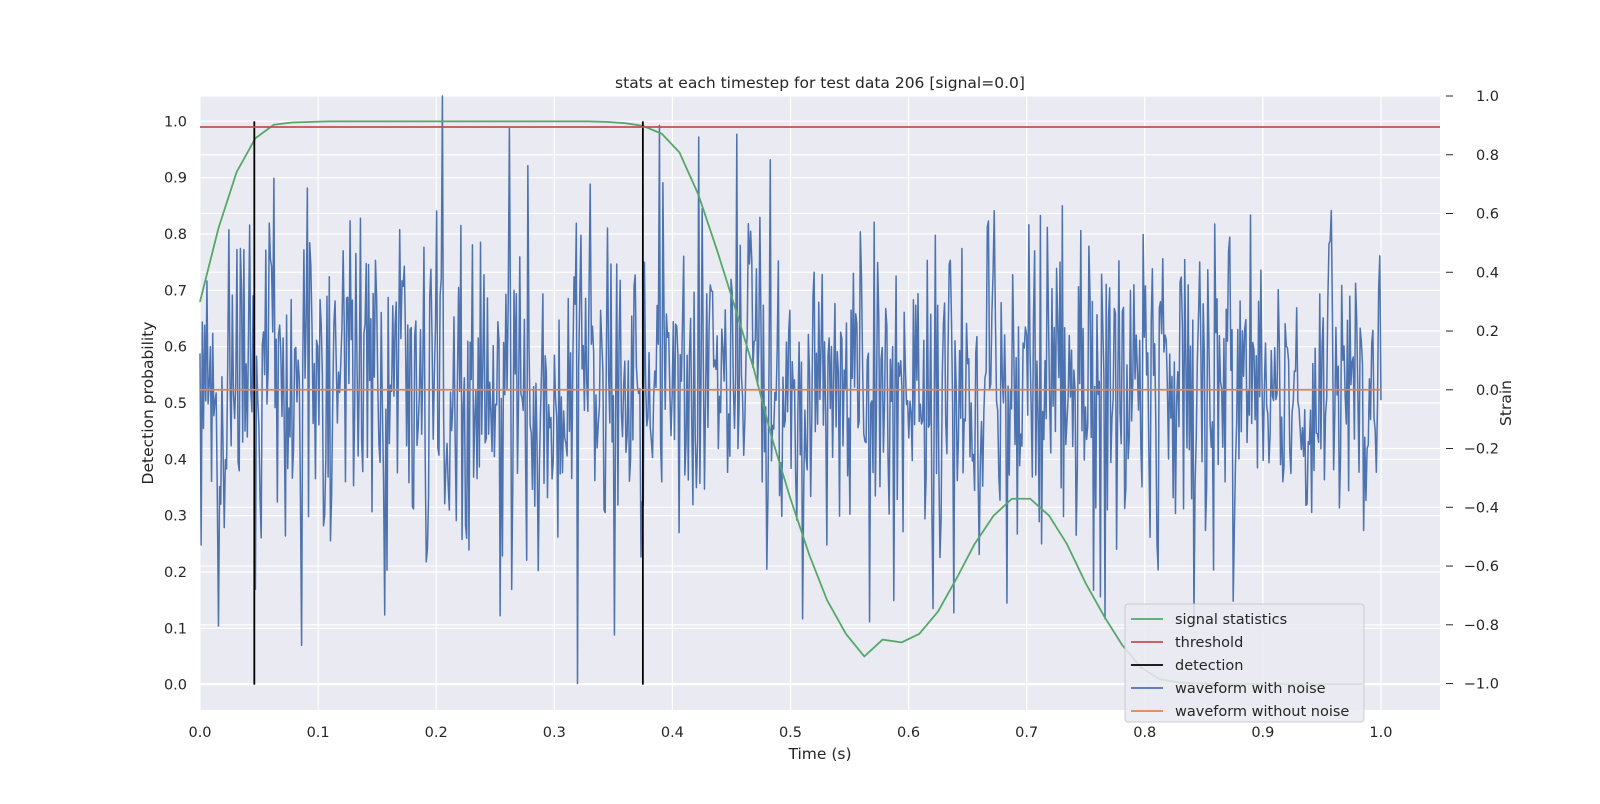 The width and height of the screenshot is (1600, 804). I want to click on y2-tick-label: 1.0, so click(1487, 97).